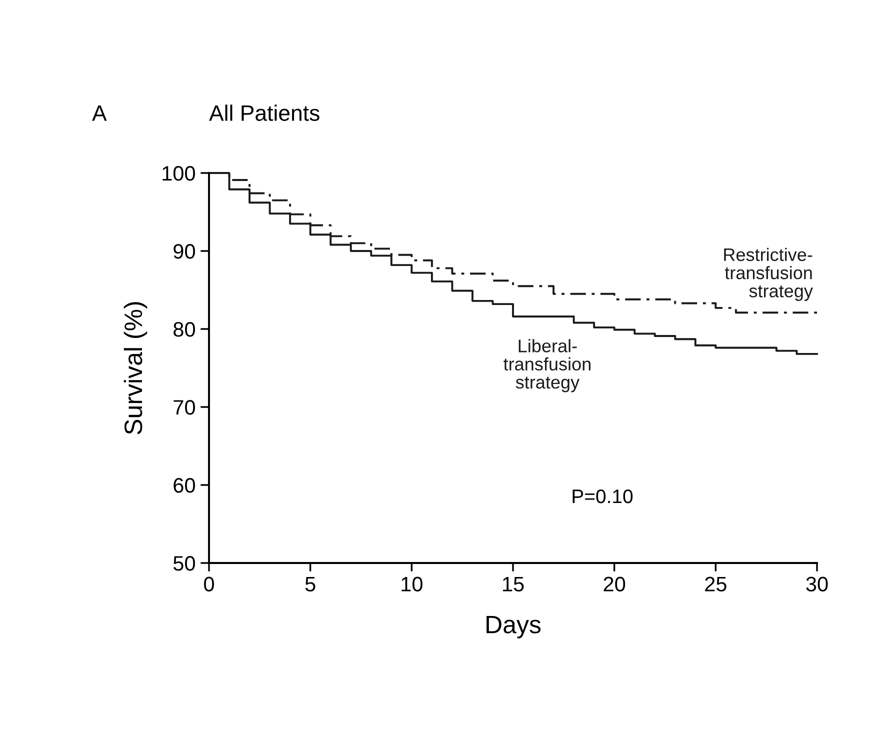 The image size is (872, 735). What do you see at coordinates (264, 112) in the screenshot?
I see `chart-title: All Patients` at bounding box center [264, 112].